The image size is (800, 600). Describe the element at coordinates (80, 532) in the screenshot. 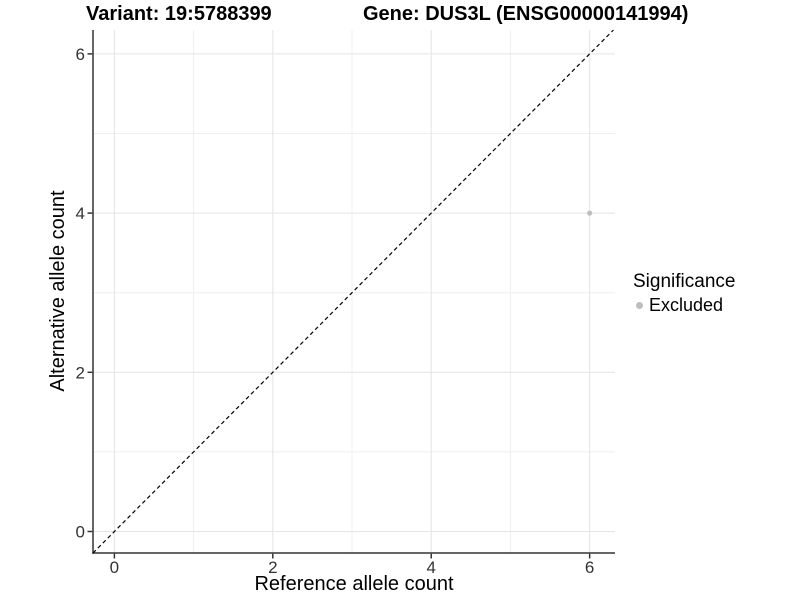

I see `y-tick-label: 0` at that location.